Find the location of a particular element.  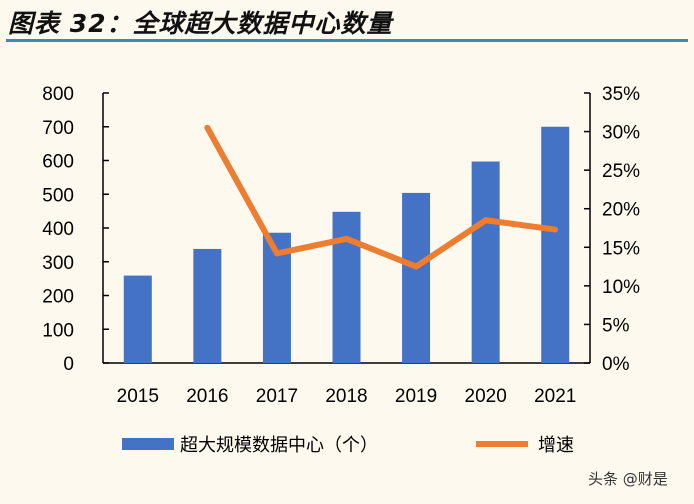

x-tick-label: 2021 is located at coordinates (555, 396).